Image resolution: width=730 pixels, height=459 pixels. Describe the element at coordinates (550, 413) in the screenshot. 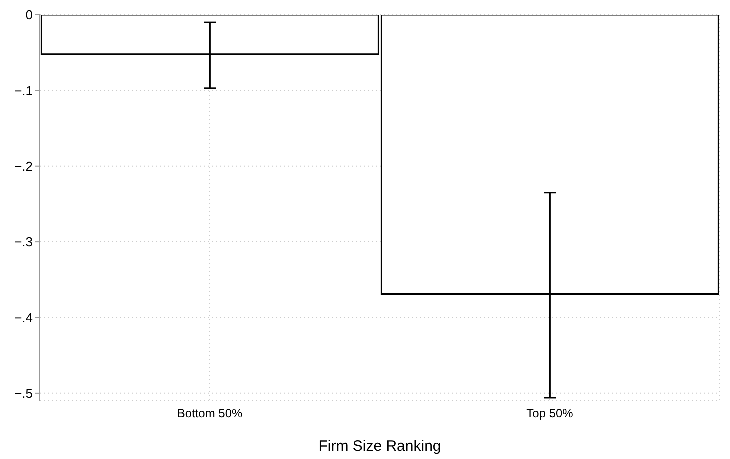

I see `x-tick-label: Top 50%` at that location.